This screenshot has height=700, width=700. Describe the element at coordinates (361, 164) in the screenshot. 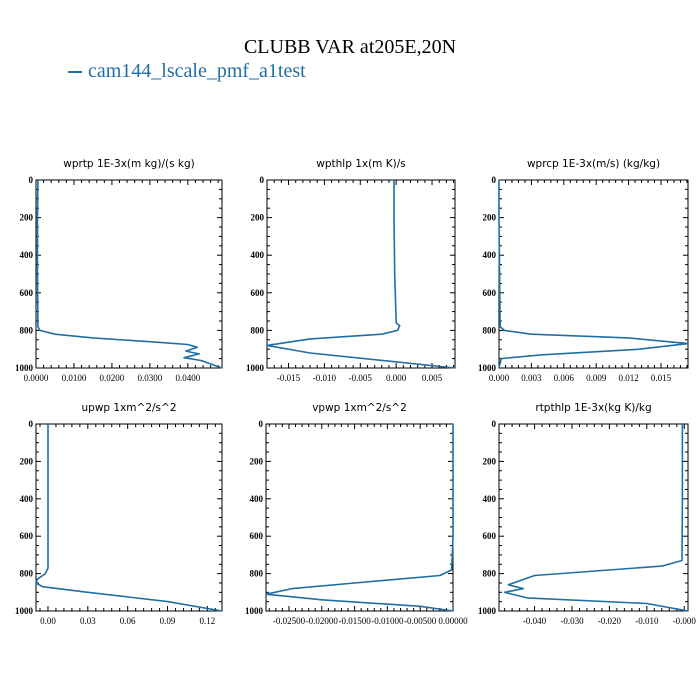

I see `panel-title: wpthlp 1x(m K)/s` at that location.